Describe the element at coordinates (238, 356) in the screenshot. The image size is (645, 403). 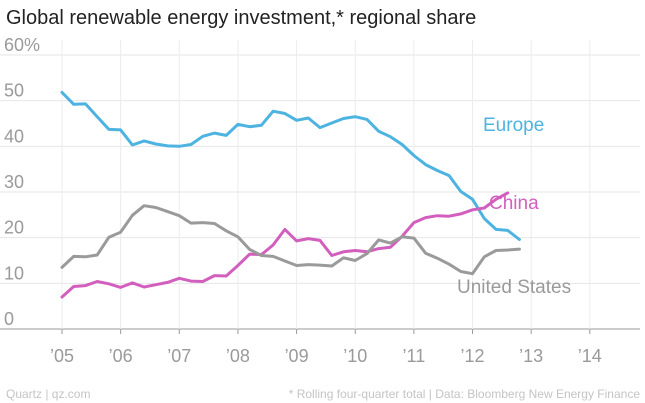
I see `x-tick-label: ’08` at that location.